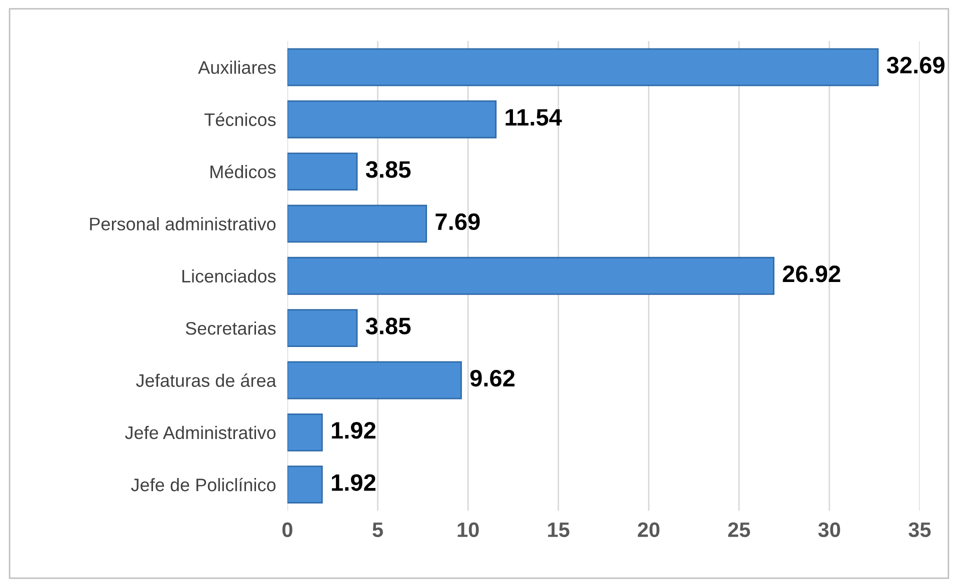 Image resolution: width=958 pixels, height=587 pixels. Describe the element at coordinates (183, 223) in the screenshot. I see `y-tick-label: Personal administrativo` at that location.